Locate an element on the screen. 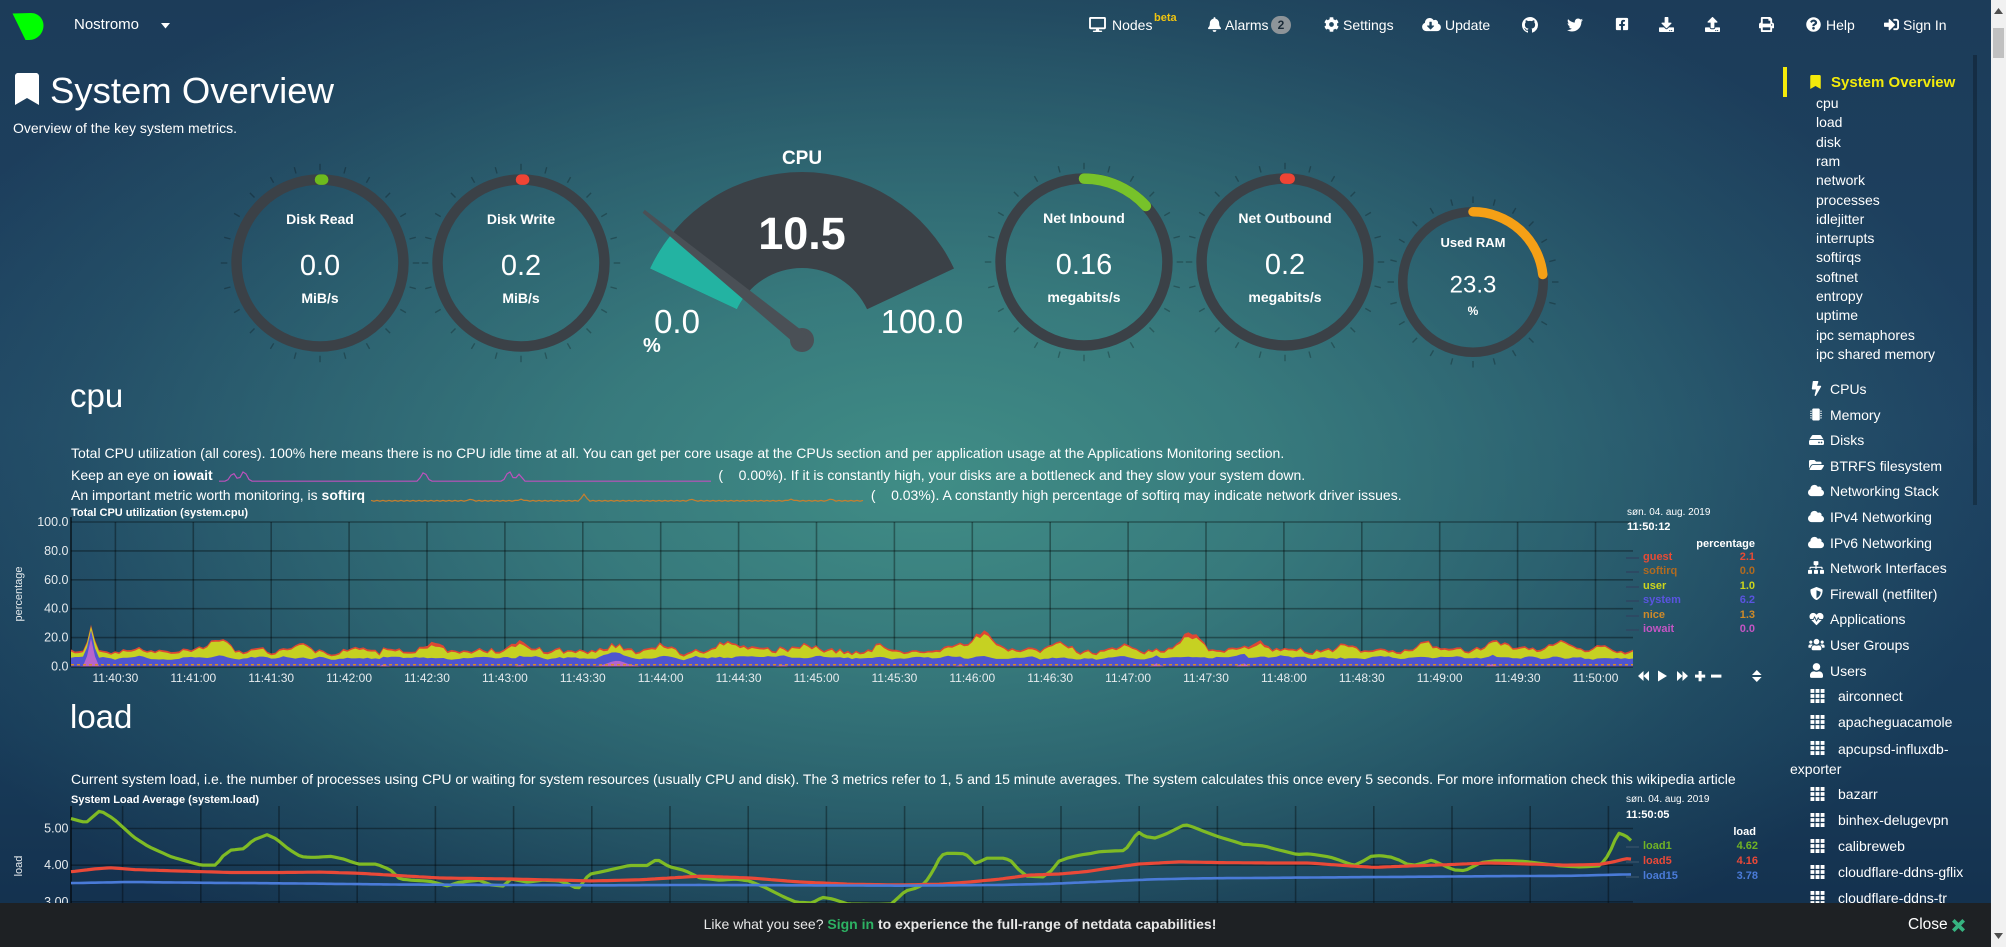  svg-text: 5.00 is located at coordinates (56, 829).